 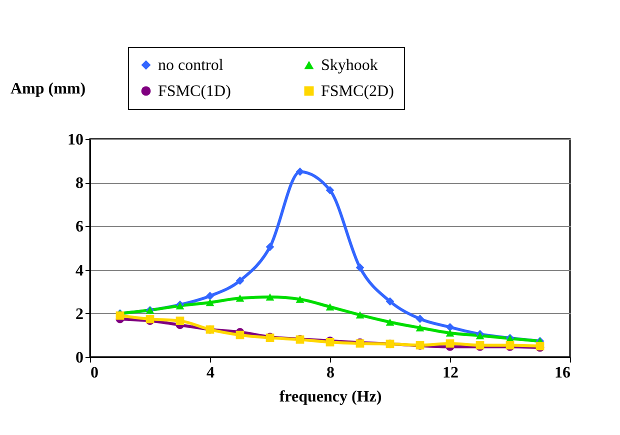 What do you see at coordinates (194, 91) in the screenshot?
I see `legend-label: FSMC(1D)` at bounding box center [194, 91].